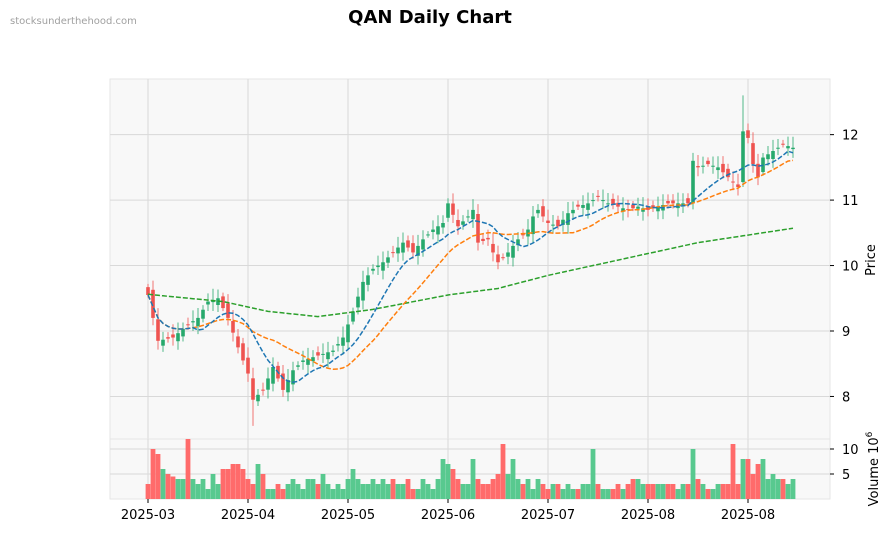 The height and width of the screenshot is (533, 891). I want to click on volume-tick-label: 5, so click(846, 475).